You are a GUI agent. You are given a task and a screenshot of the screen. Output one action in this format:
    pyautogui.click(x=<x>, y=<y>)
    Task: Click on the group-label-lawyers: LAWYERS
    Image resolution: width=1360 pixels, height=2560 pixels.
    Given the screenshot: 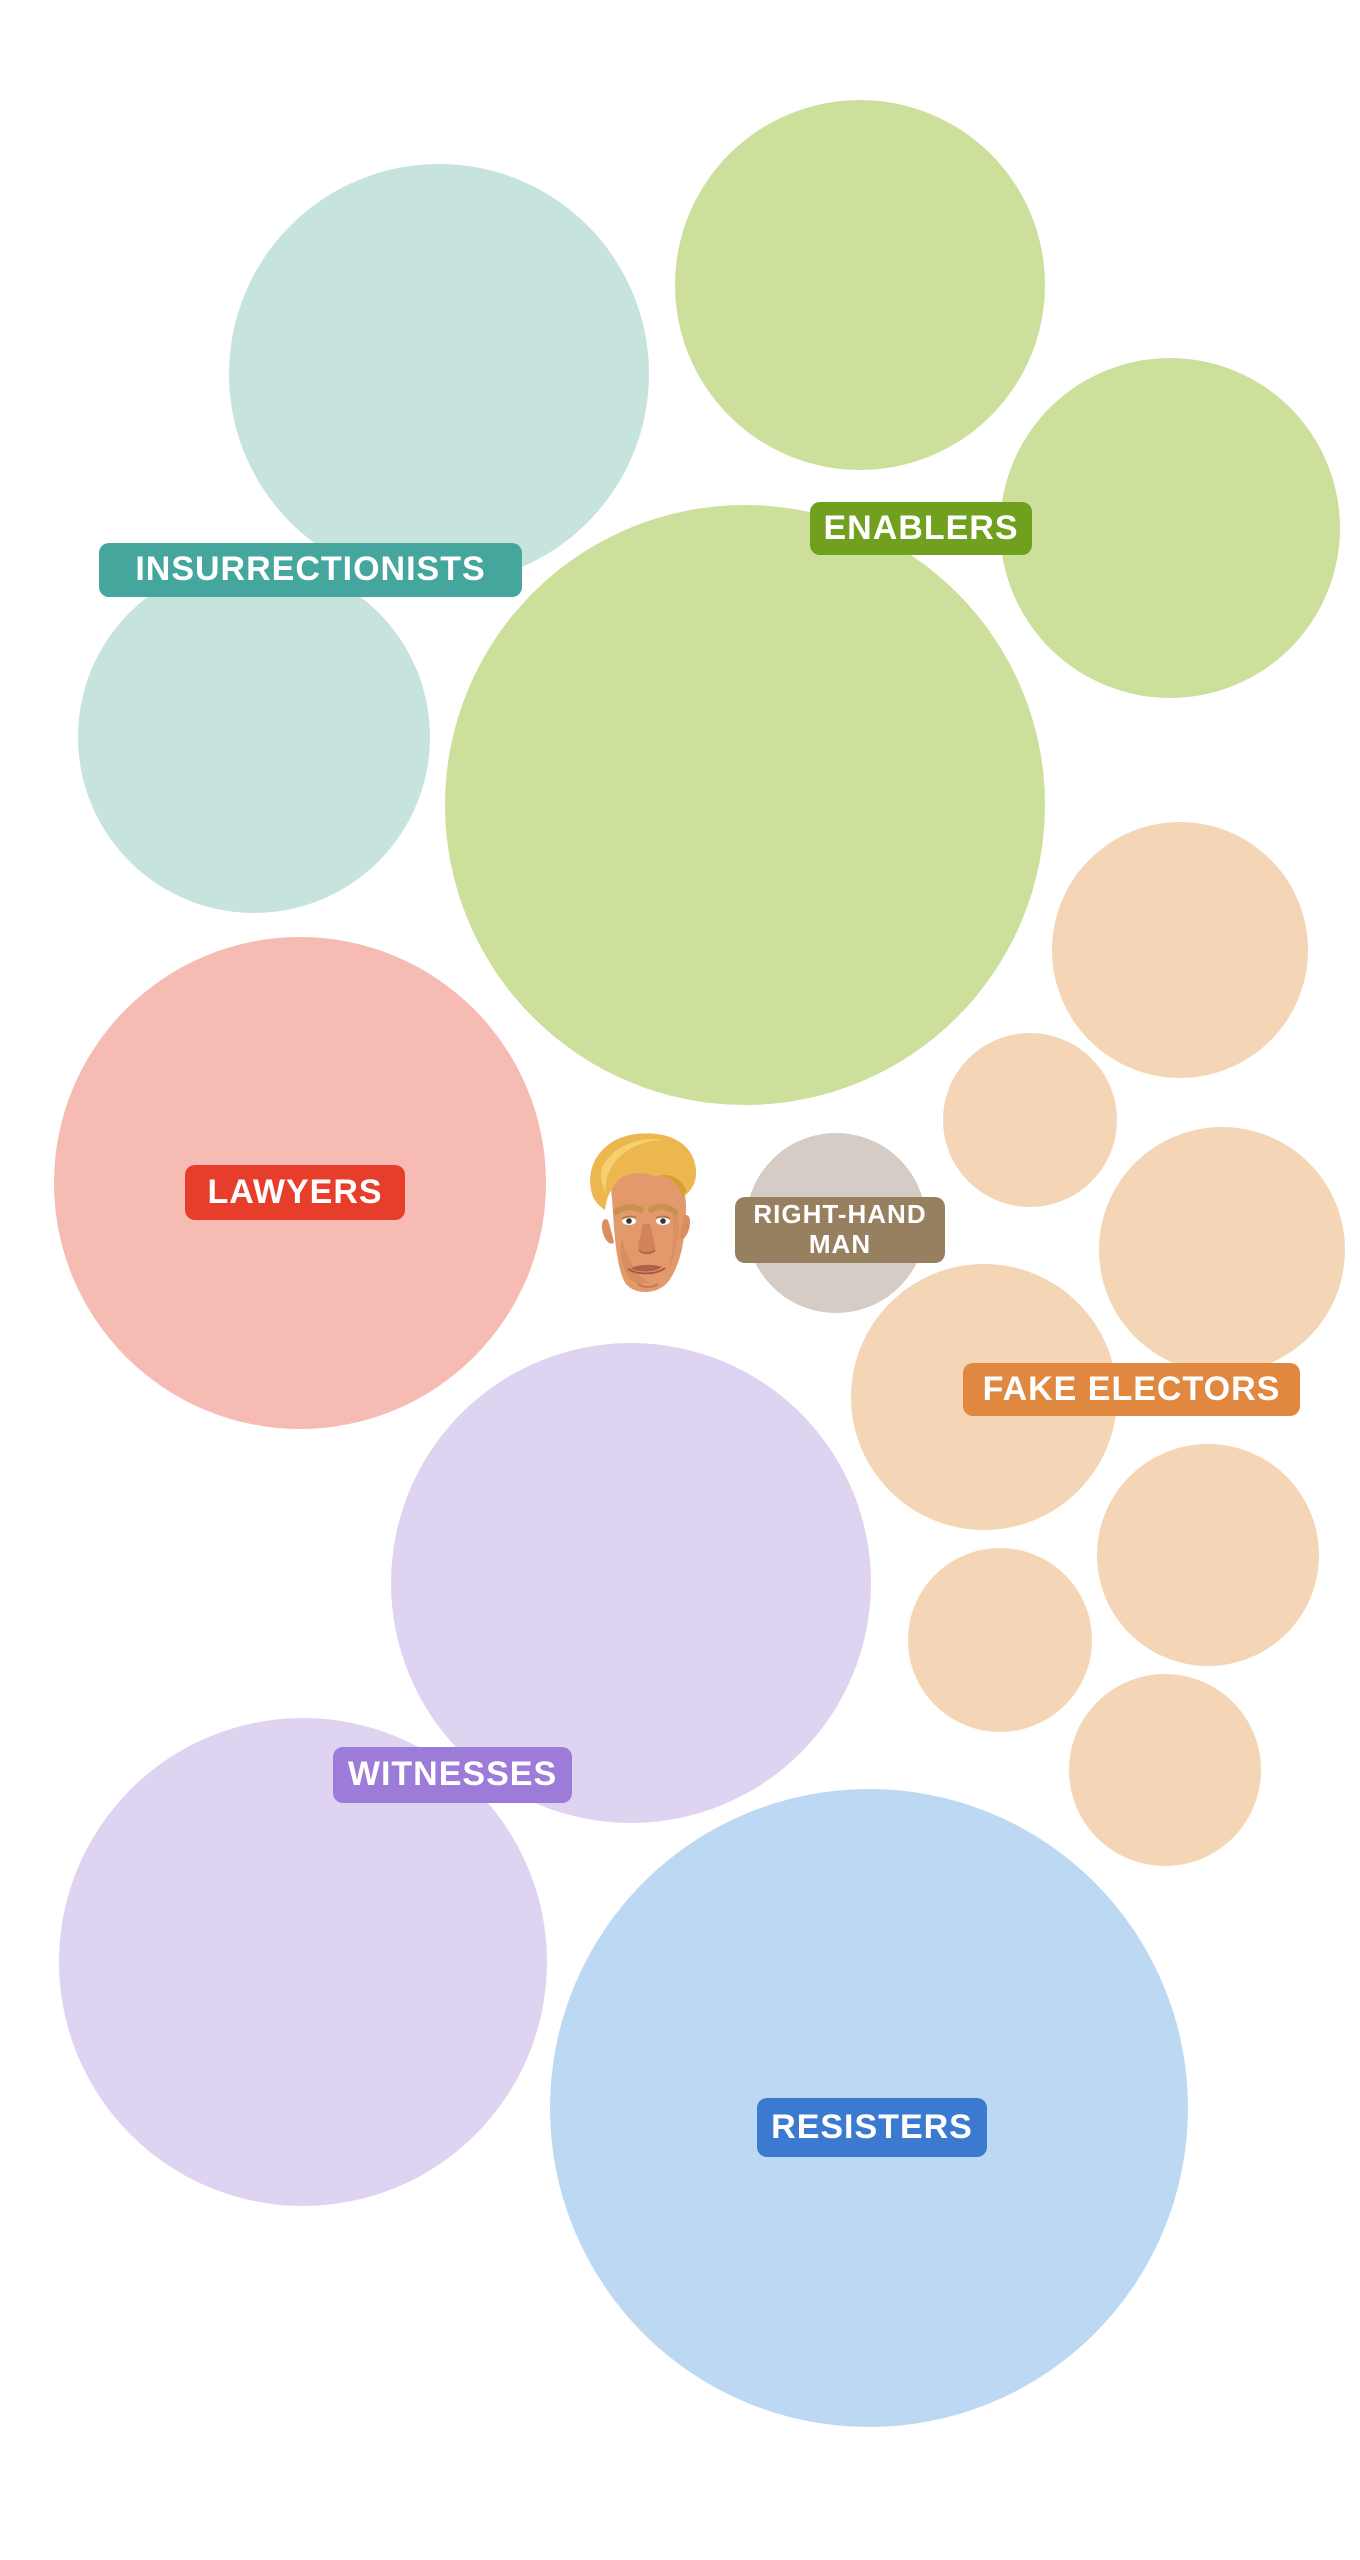 What is the action you would take?
    pyautogui.click(x=295, y=1192)
    